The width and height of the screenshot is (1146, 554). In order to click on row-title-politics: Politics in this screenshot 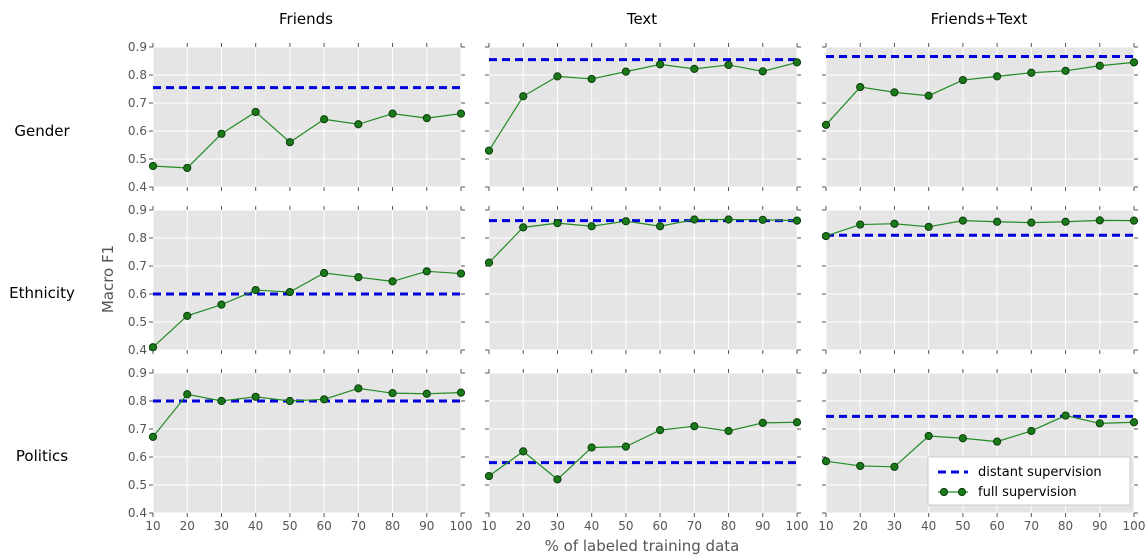, I will do `click(42, 456)`.